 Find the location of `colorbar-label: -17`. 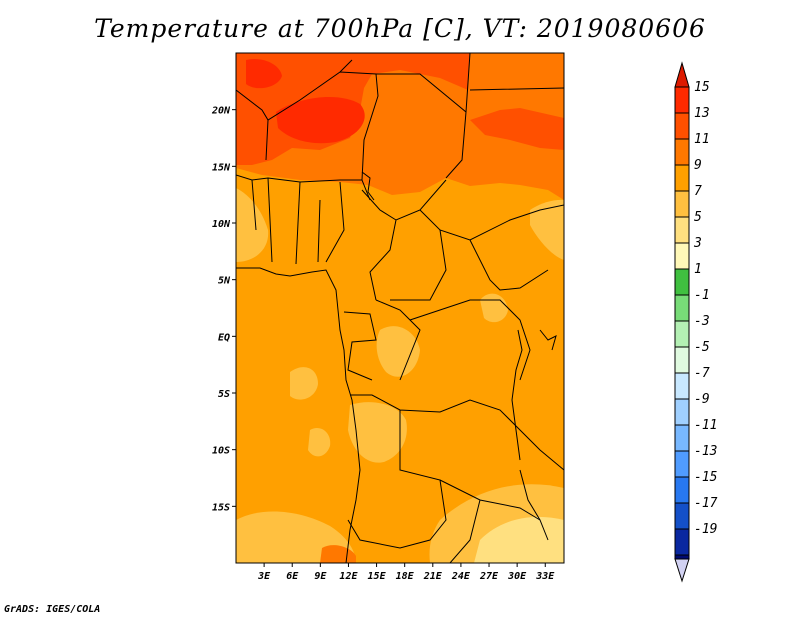

colorbar-label: -17 is located at coordinates (706, 503).